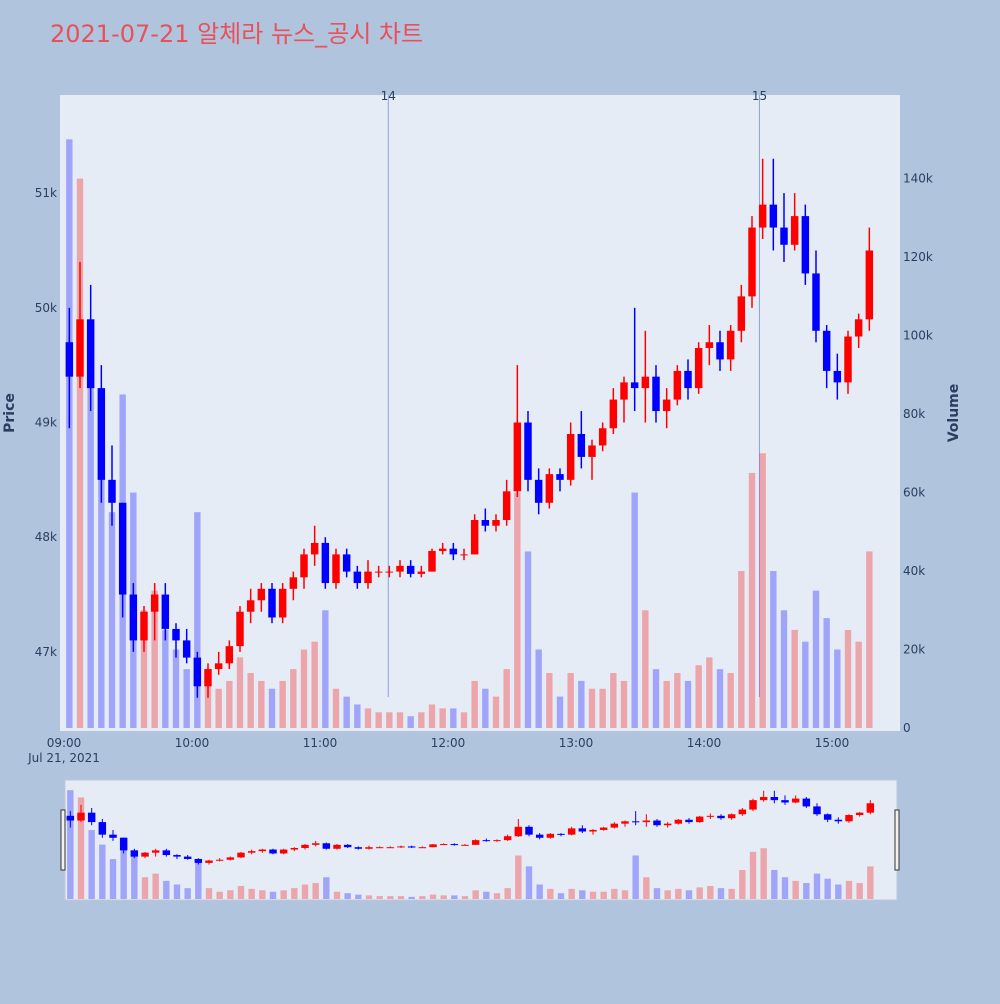 The height and width of the screenshot is (1004, 1000). I want to click on y-tick-label: 48k, so click(46, 537).